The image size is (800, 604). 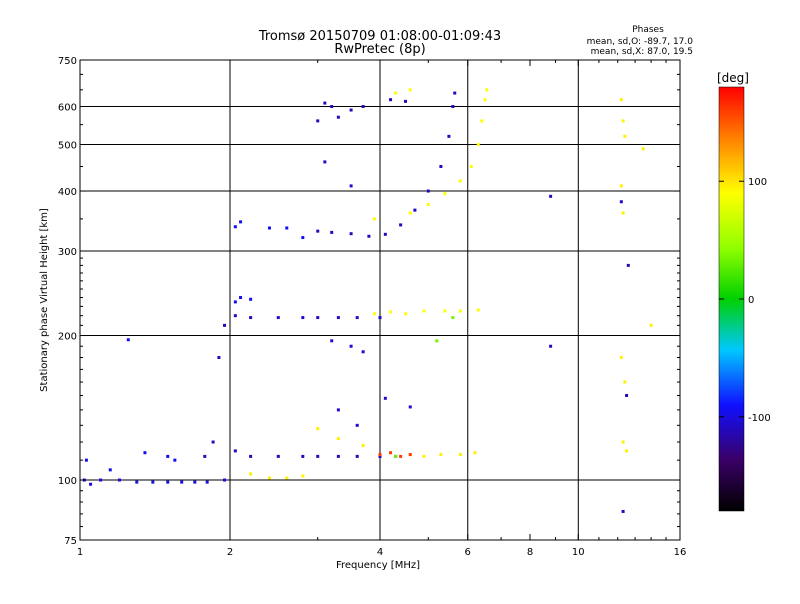 What do you see at coordinates (67, 481) in the screenshot?
I see `y-tick-label: 100` at bounding box center [67, 481].